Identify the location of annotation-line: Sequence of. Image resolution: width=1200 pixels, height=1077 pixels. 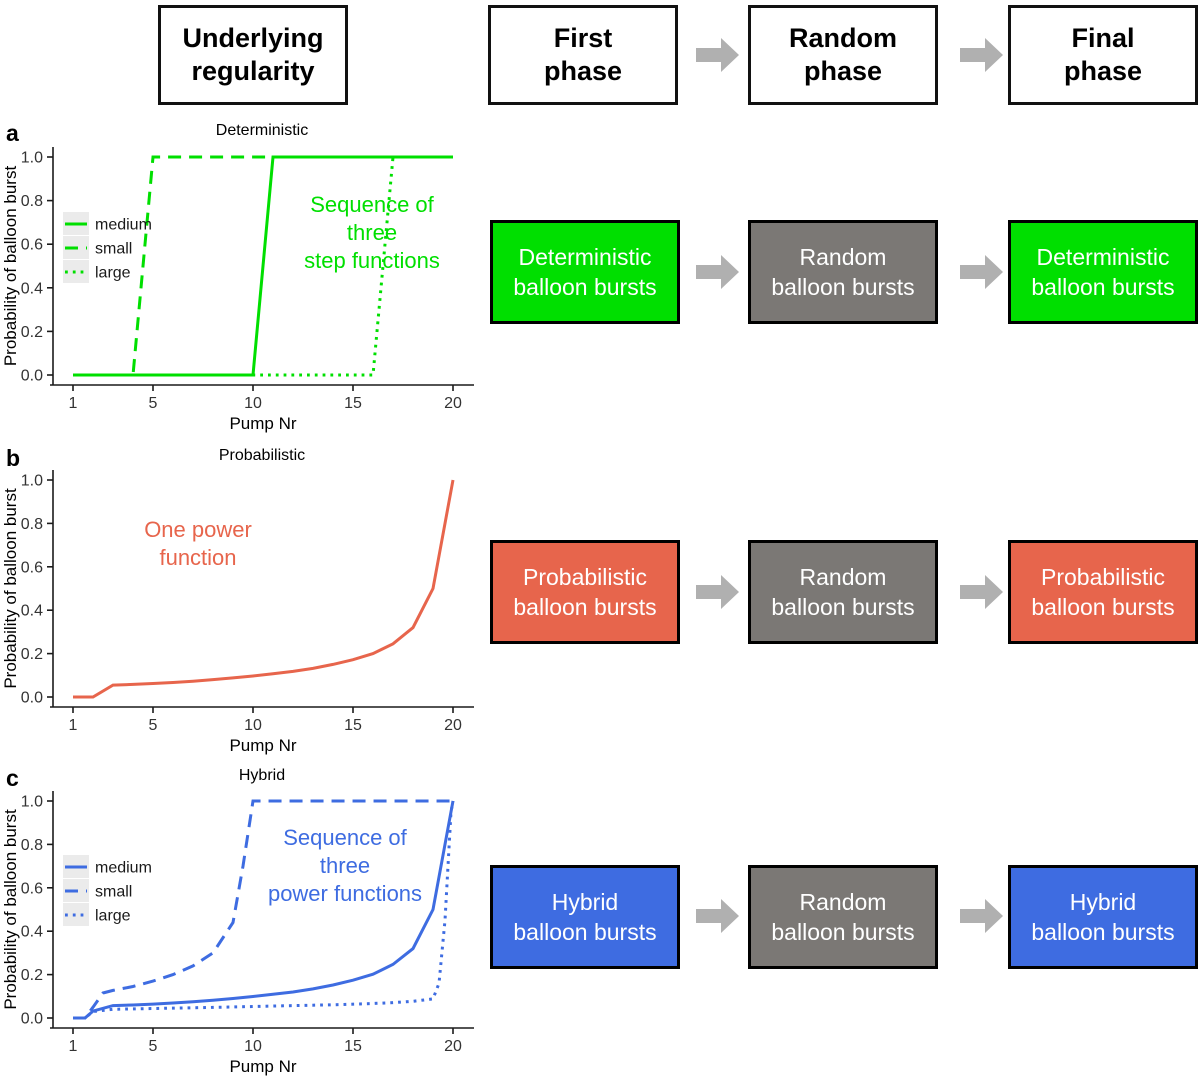
(372, 204).